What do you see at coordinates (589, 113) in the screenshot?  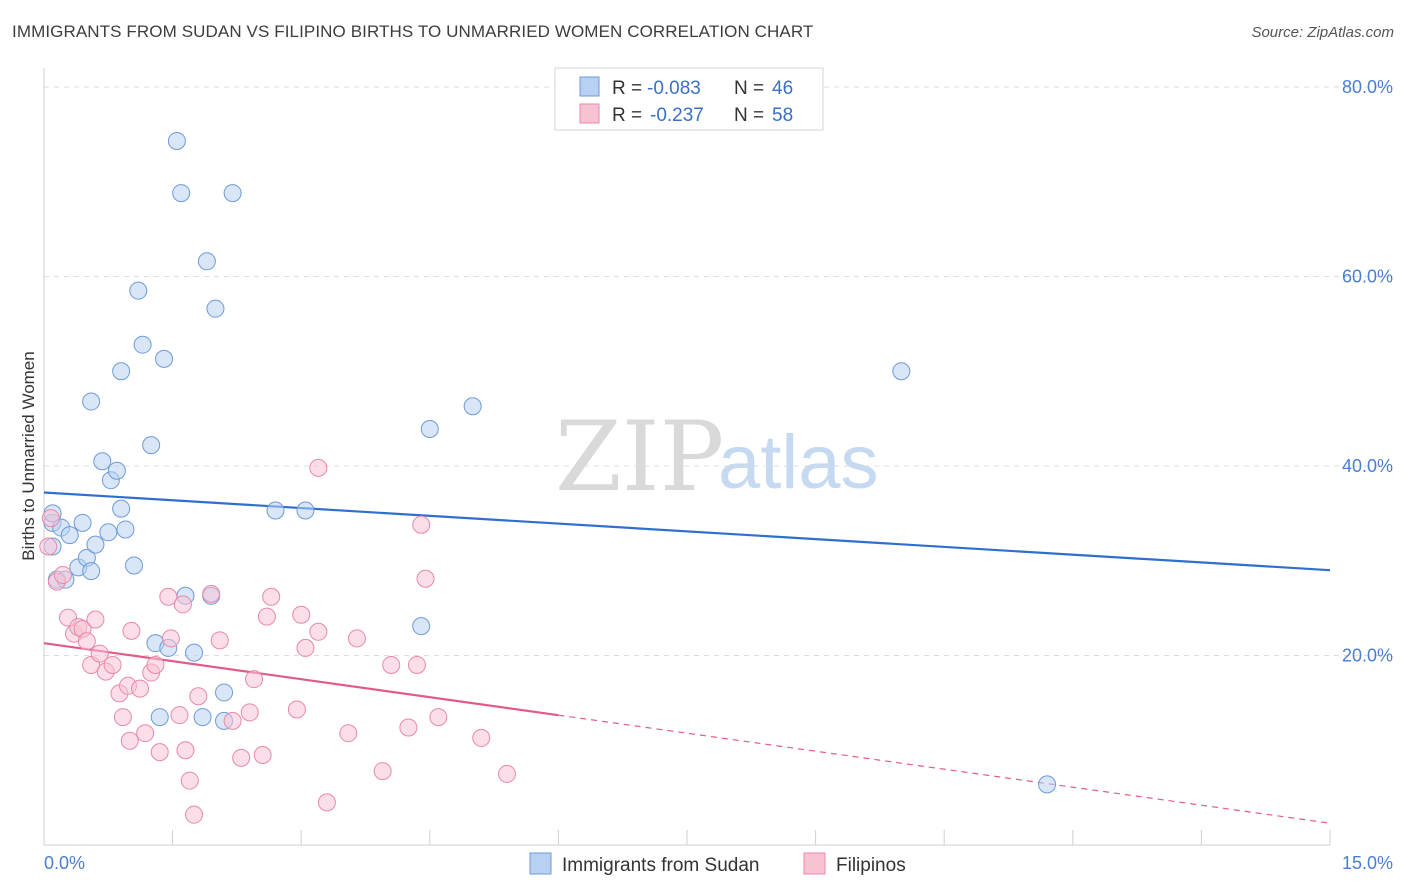 I see `legend-swatch-pink` at bounding box center [589, 113].